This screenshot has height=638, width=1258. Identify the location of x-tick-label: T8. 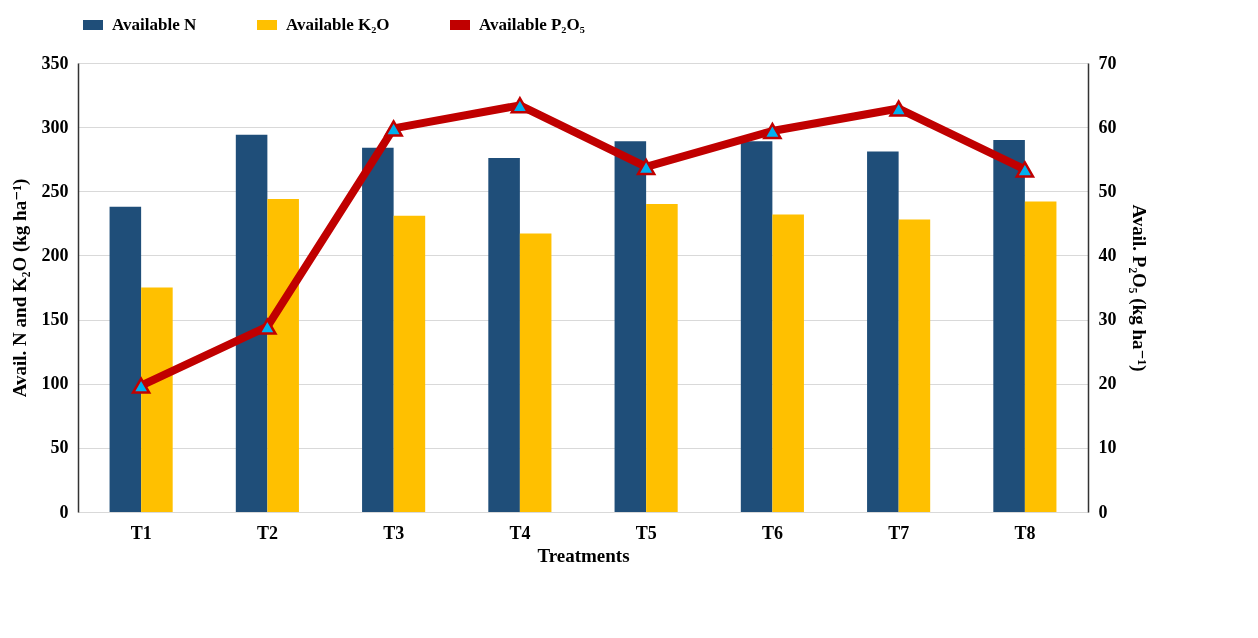
(1025, 532).